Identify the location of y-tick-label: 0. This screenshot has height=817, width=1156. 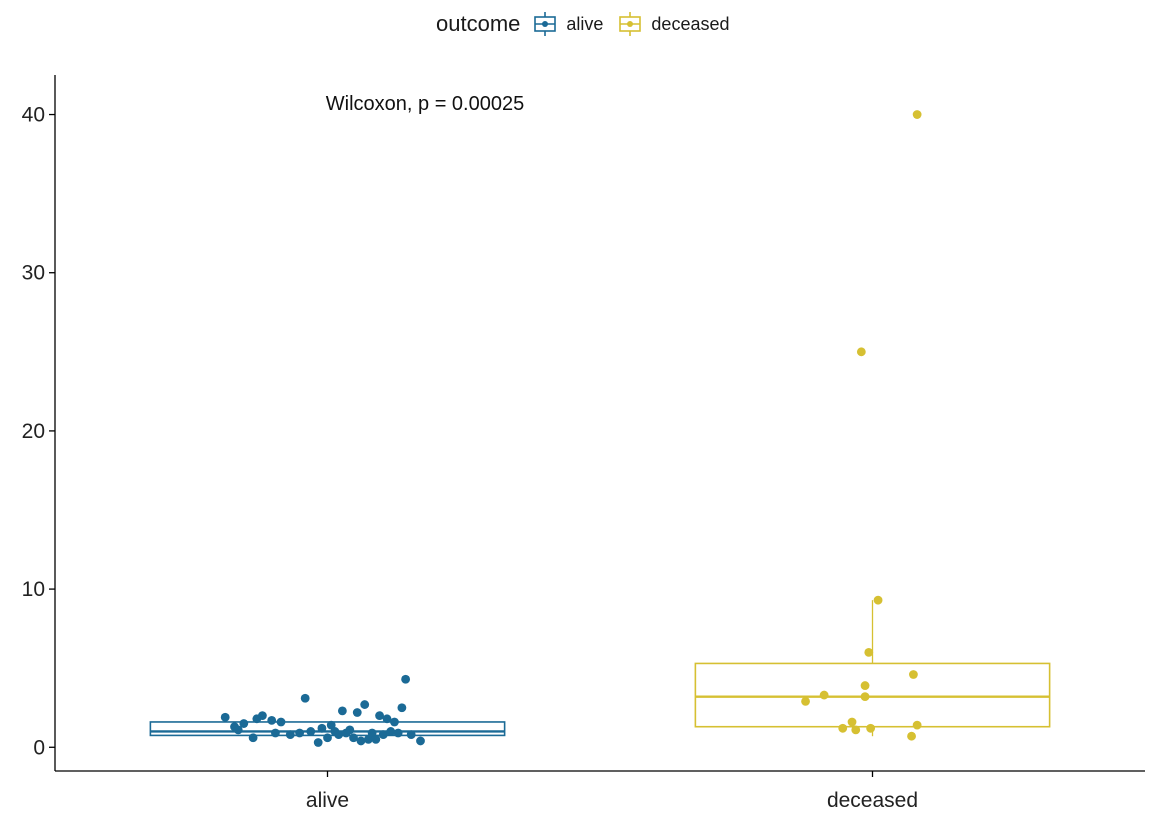
(39, 747).